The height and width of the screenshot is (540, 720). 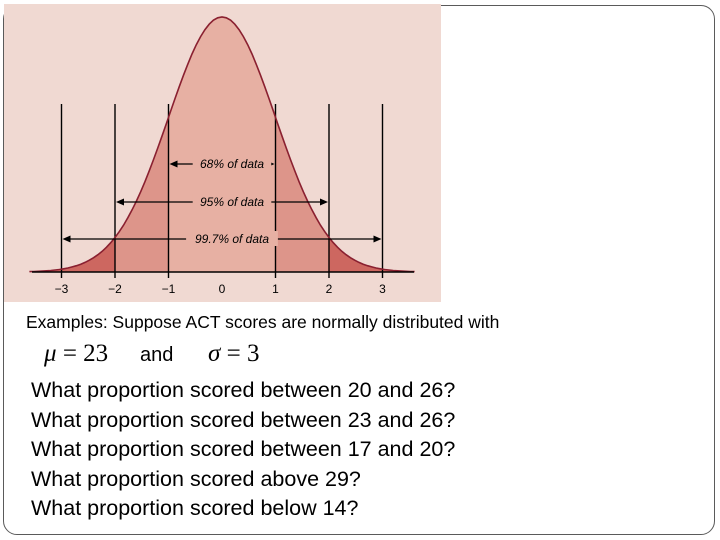 I want to click on mu-value: = 23, so click(x=82, y=353).